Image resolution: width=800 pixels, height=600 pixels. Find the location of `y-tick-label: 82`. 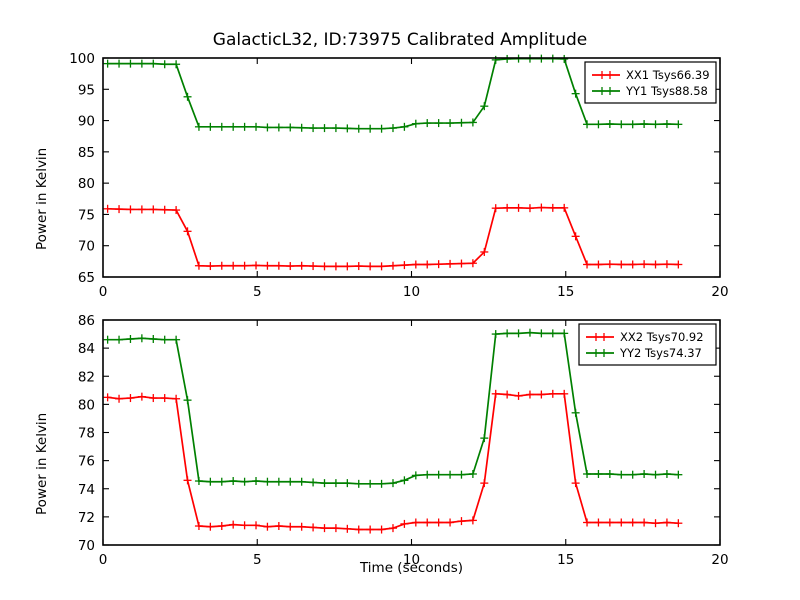

y-tick-label: 82 is located at coordinates (86, 377).